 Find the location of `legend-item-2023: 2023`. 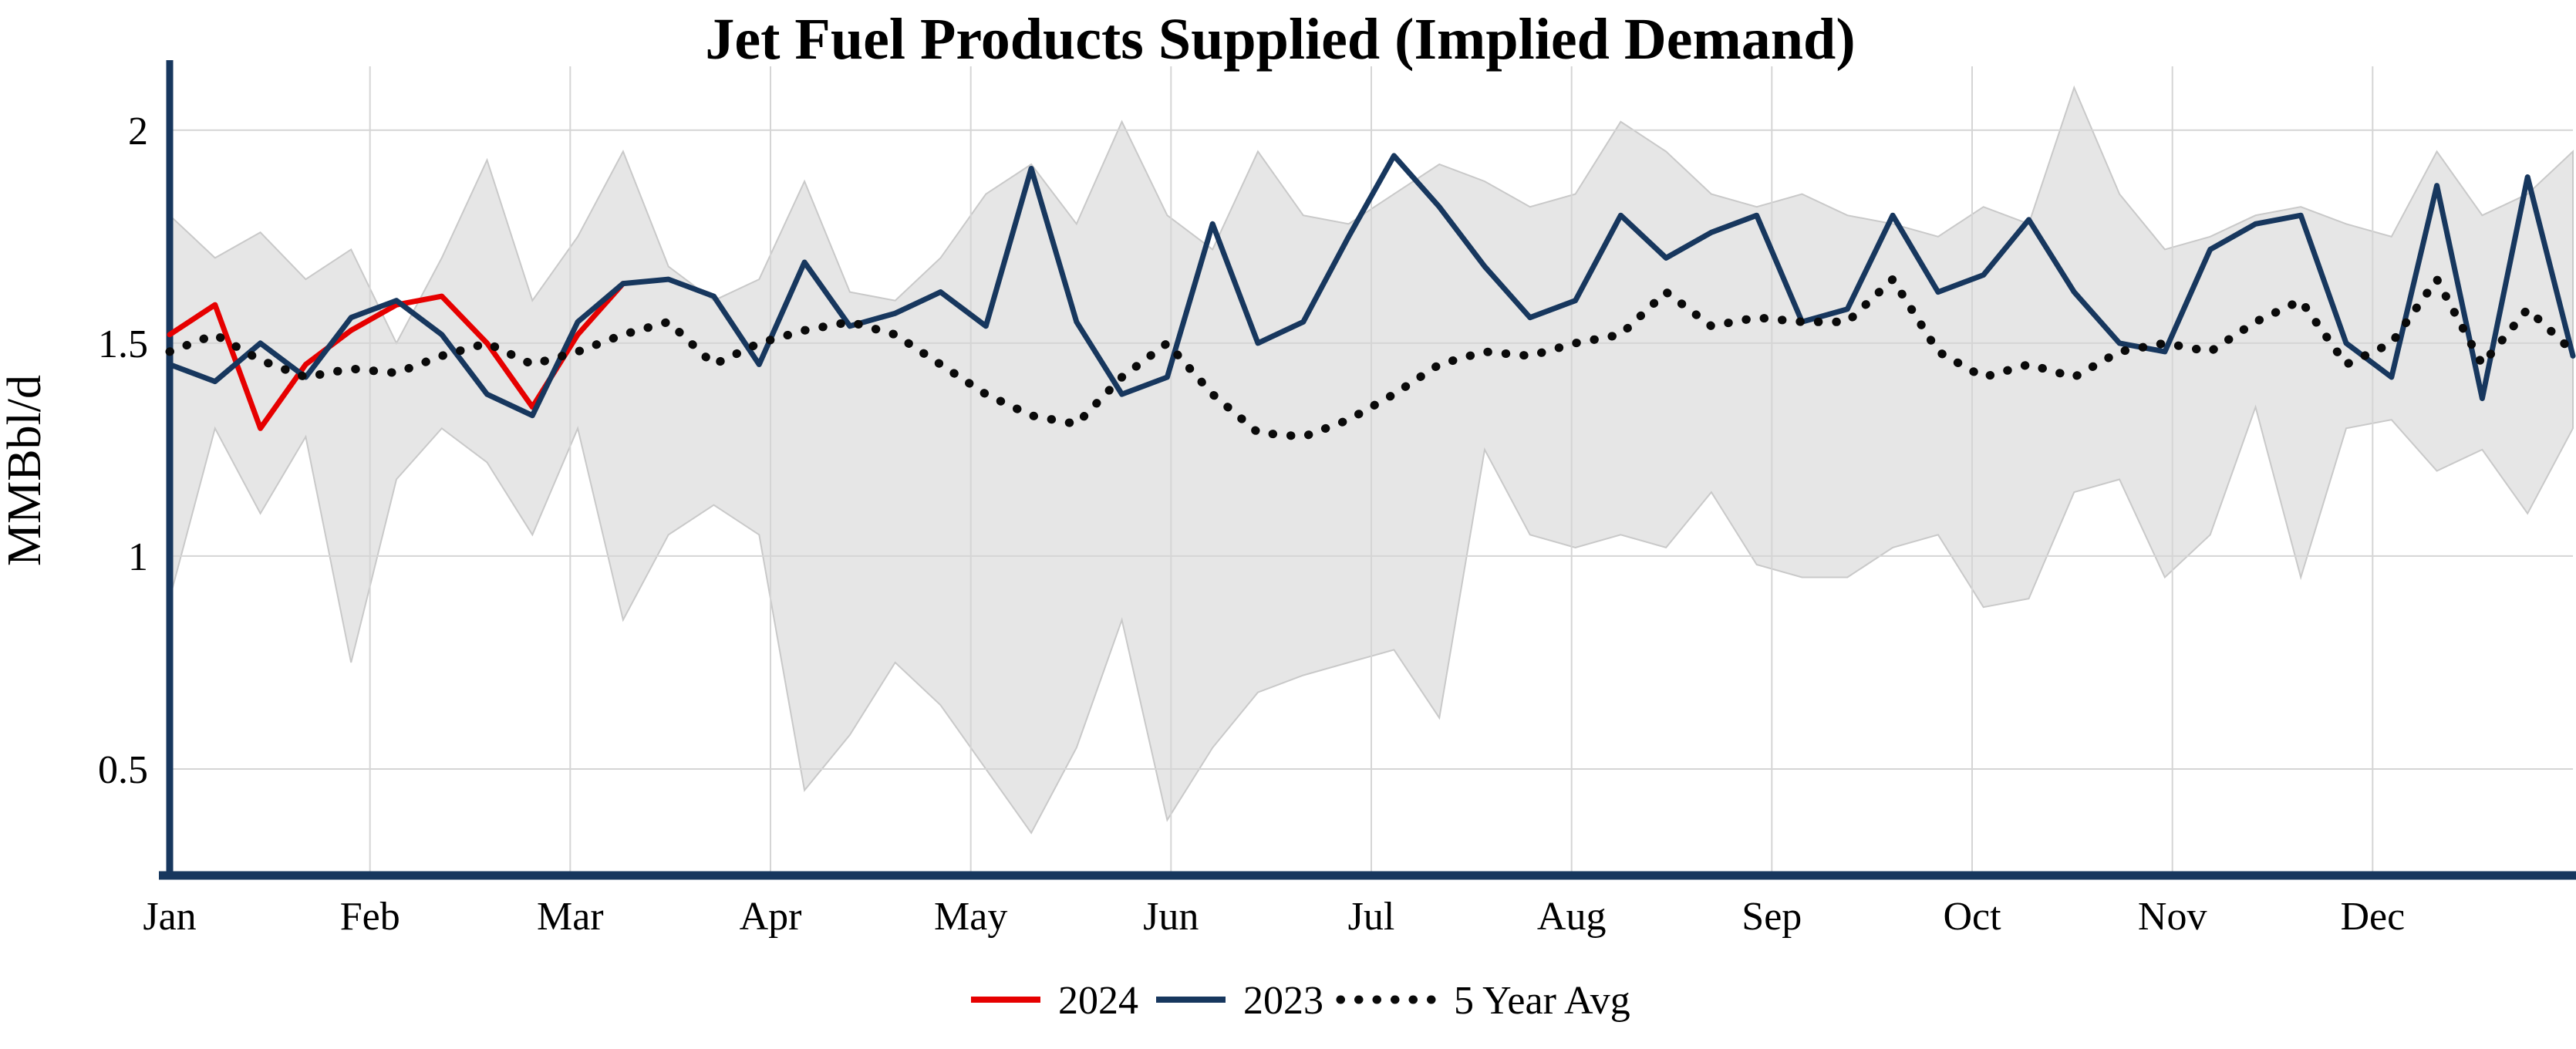

legend-item-2023: 2023 is located at coordinates (1239, 1001).